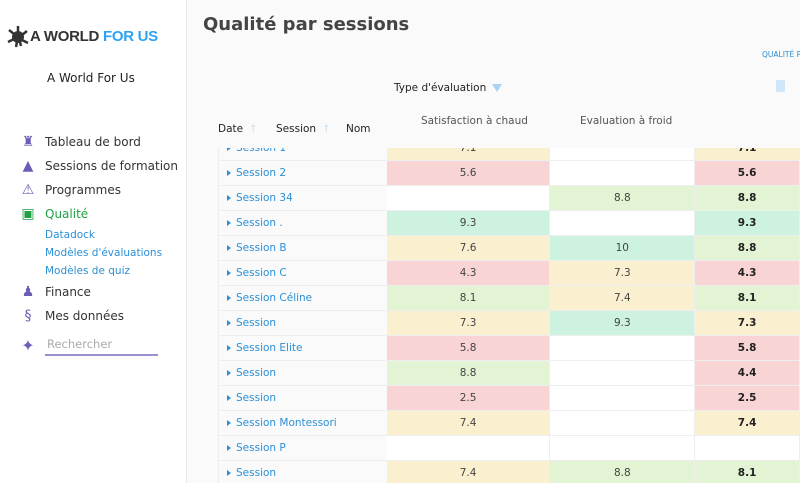 This screenshot has width=800, height=483. What do you see at coordinates (80, 344) in the screenshot?
I see `search-placeholder: Rechercher` at bounding box center [80, 344].